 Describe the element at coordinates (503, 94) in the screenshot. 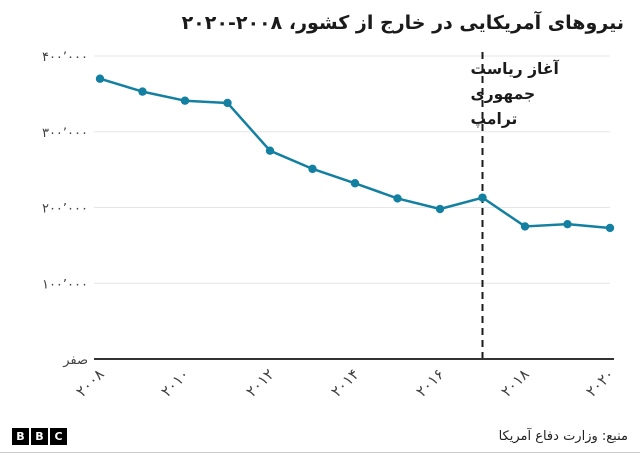

I see `annotation-line: جمهوری` at that location.